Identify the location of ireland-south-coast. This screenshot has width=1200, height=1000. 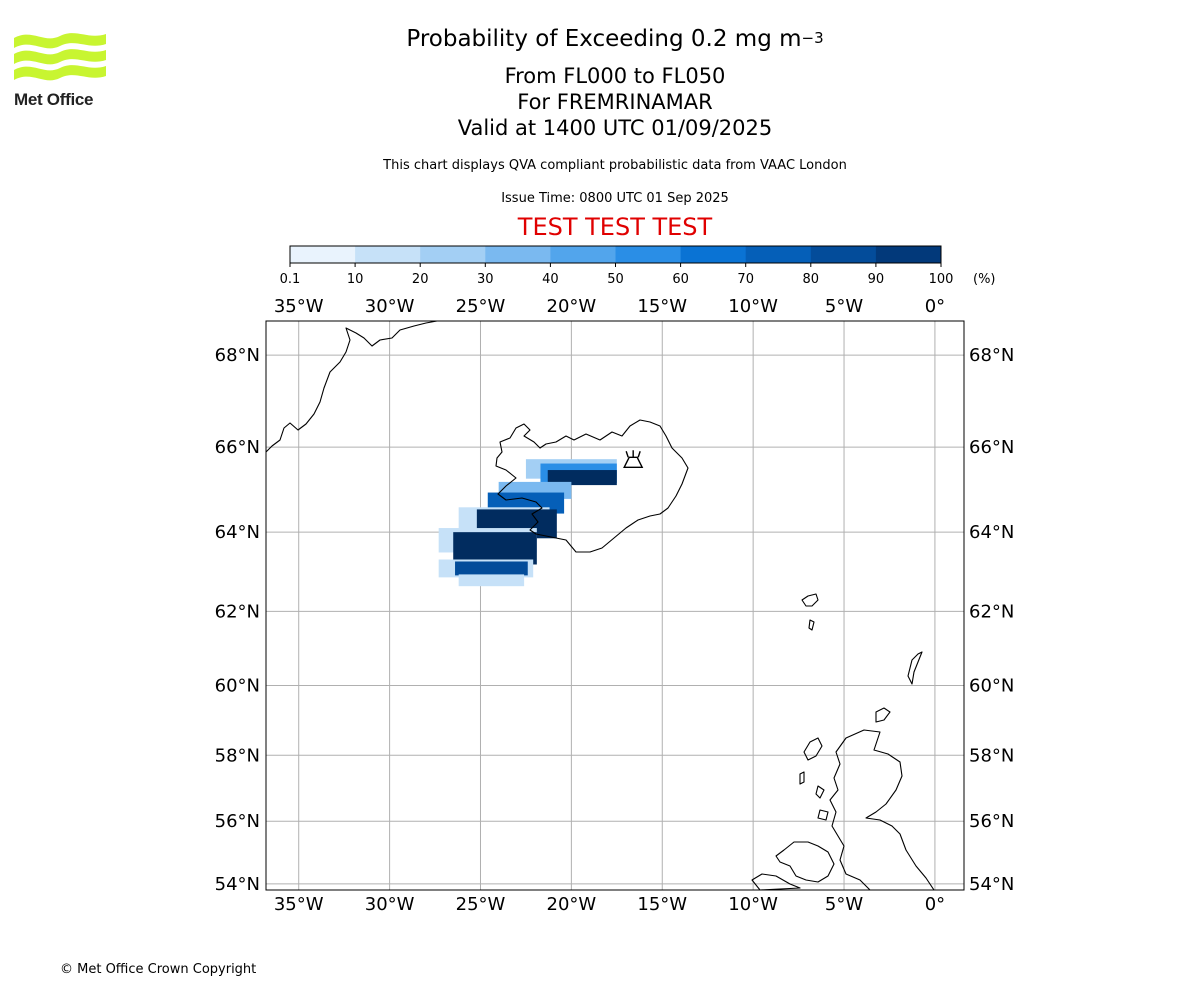
(776, 882).